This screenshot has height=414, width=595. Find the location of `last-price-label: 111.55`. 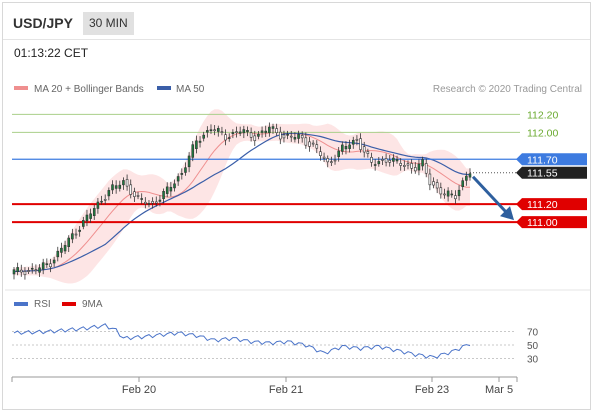

last-price-label: 111.55 is located at coordinates (542, 174).